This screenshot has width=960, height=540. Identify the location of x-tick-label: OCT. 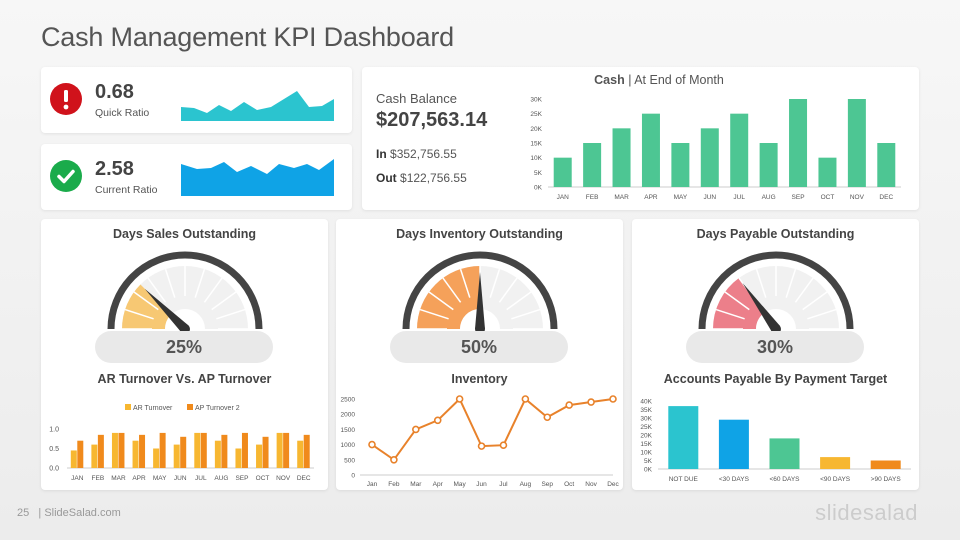
(828, 197).